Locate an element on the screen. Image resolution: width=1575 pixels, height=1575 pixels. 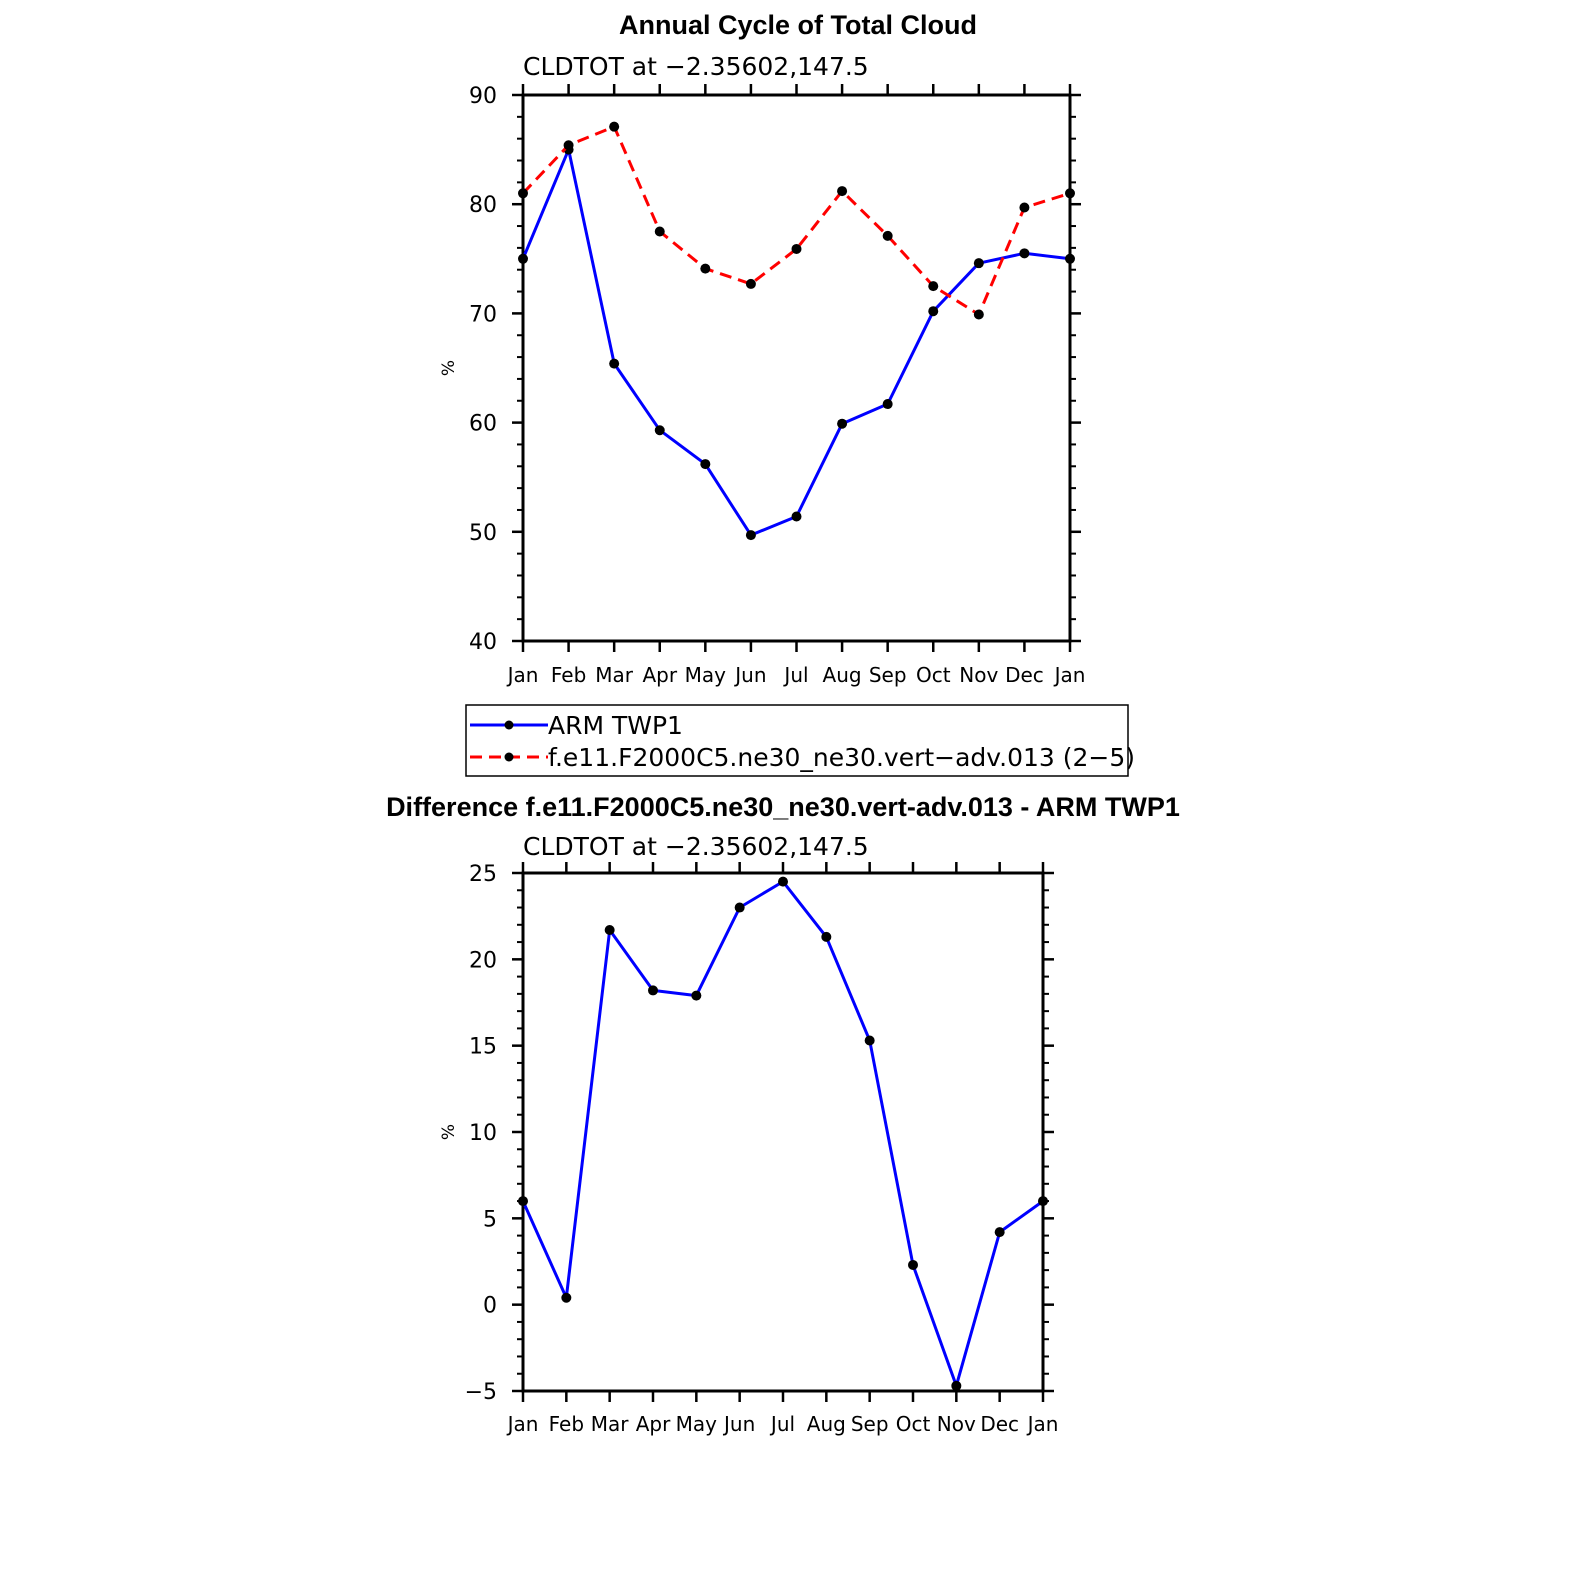
y-tick-label: 0 is located at coordinates (490, 1306).